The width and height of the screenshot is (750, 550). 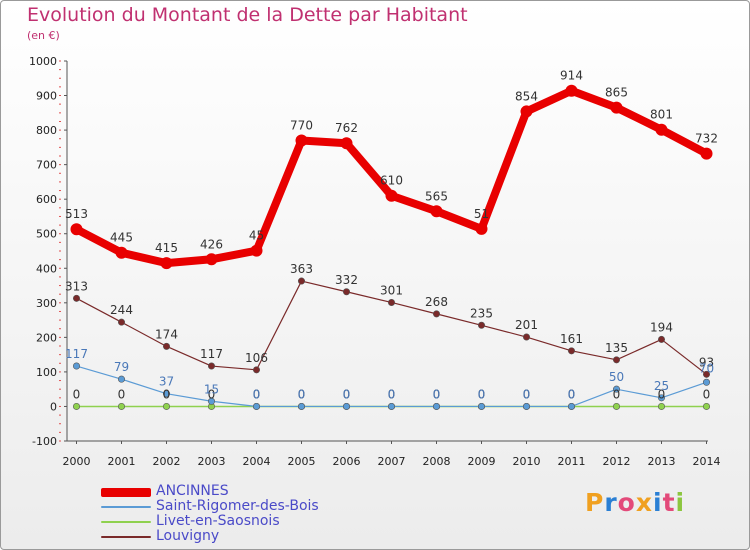 I want to click on legend-label: Saint-Rigomer-des-Bois, so click(x=237, y=506).